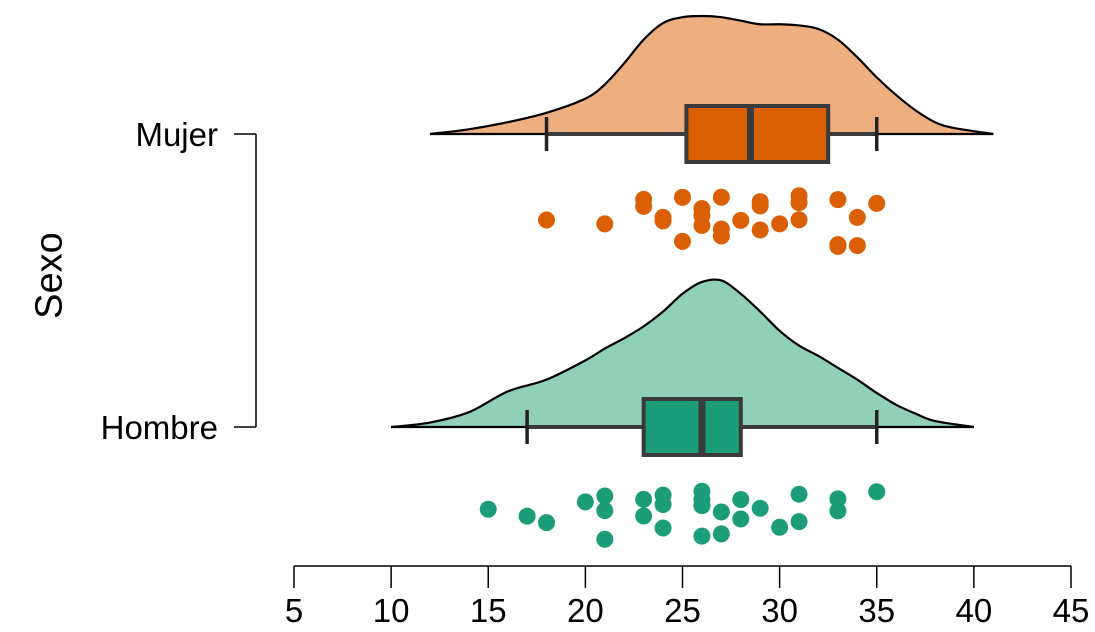  Describe the element at coordinates (49, 275) in the screenshot. I see `y-axis-title: Sexo` at that location.